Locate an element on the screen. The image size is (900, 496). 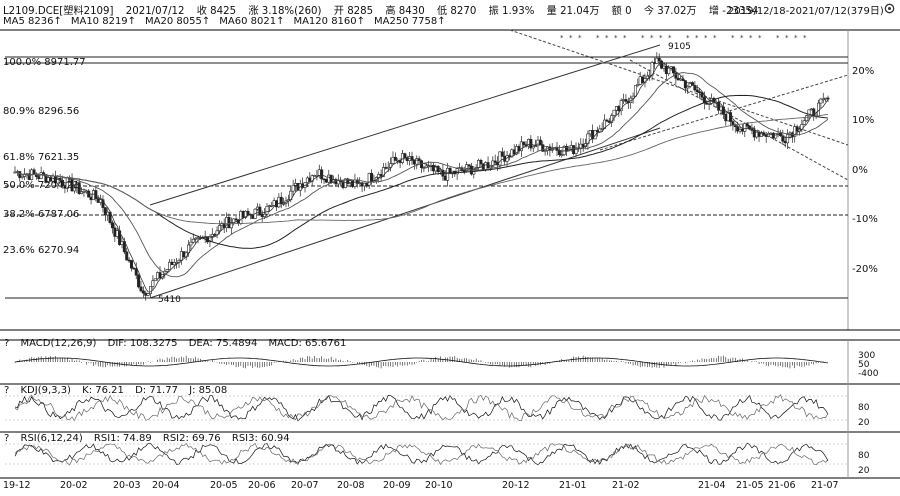
x-tick-label: 20-09 is located at coordinates (397, 485).